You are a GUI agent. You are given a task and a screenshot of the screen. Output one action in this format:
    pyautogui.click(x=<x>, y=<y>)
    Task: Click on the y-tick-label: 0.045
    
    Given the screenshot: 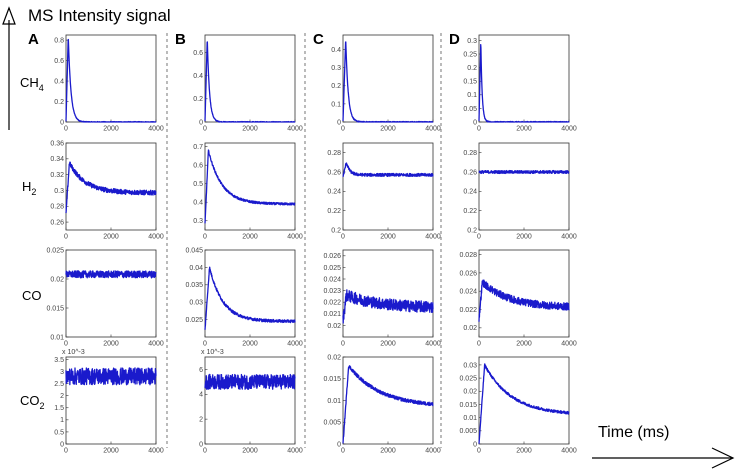 What is the action you would take?
    pyautogui.click(x=194, y=250)
    